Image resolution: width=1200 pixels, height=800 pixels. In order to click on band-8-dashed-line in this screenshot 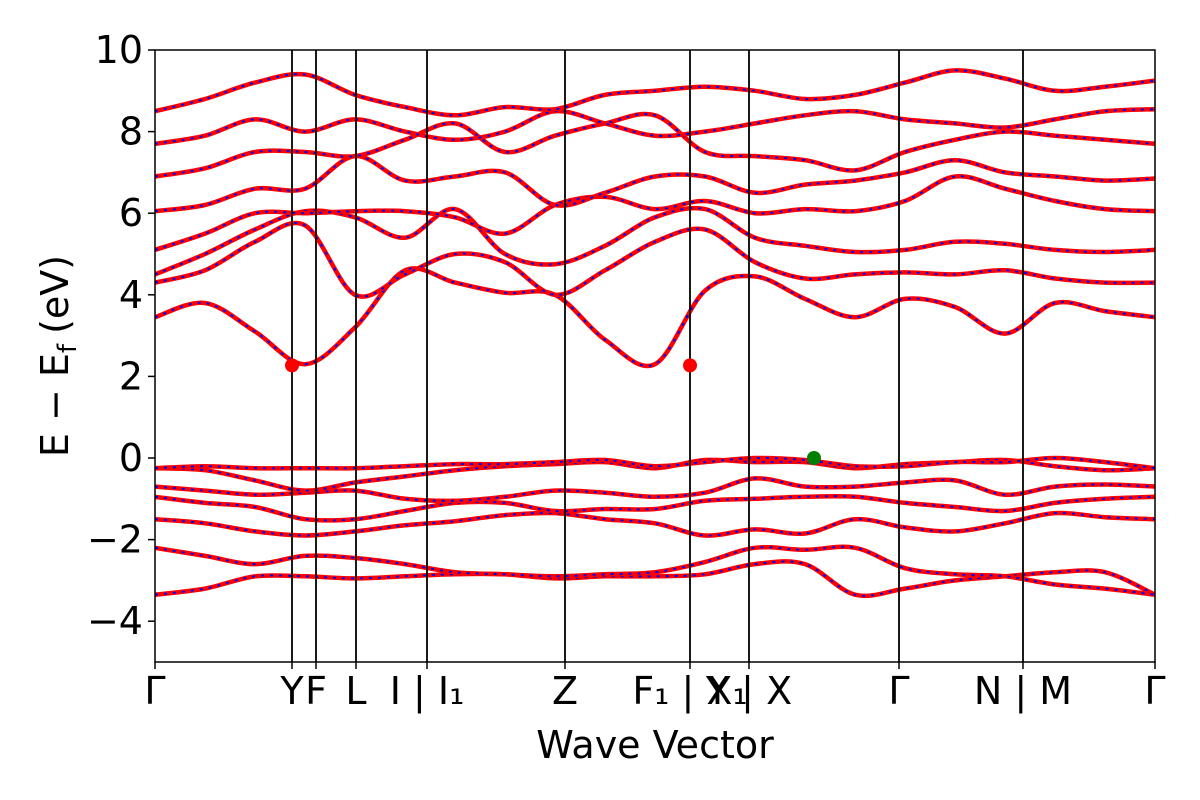, I will do `click(655, 317)`.